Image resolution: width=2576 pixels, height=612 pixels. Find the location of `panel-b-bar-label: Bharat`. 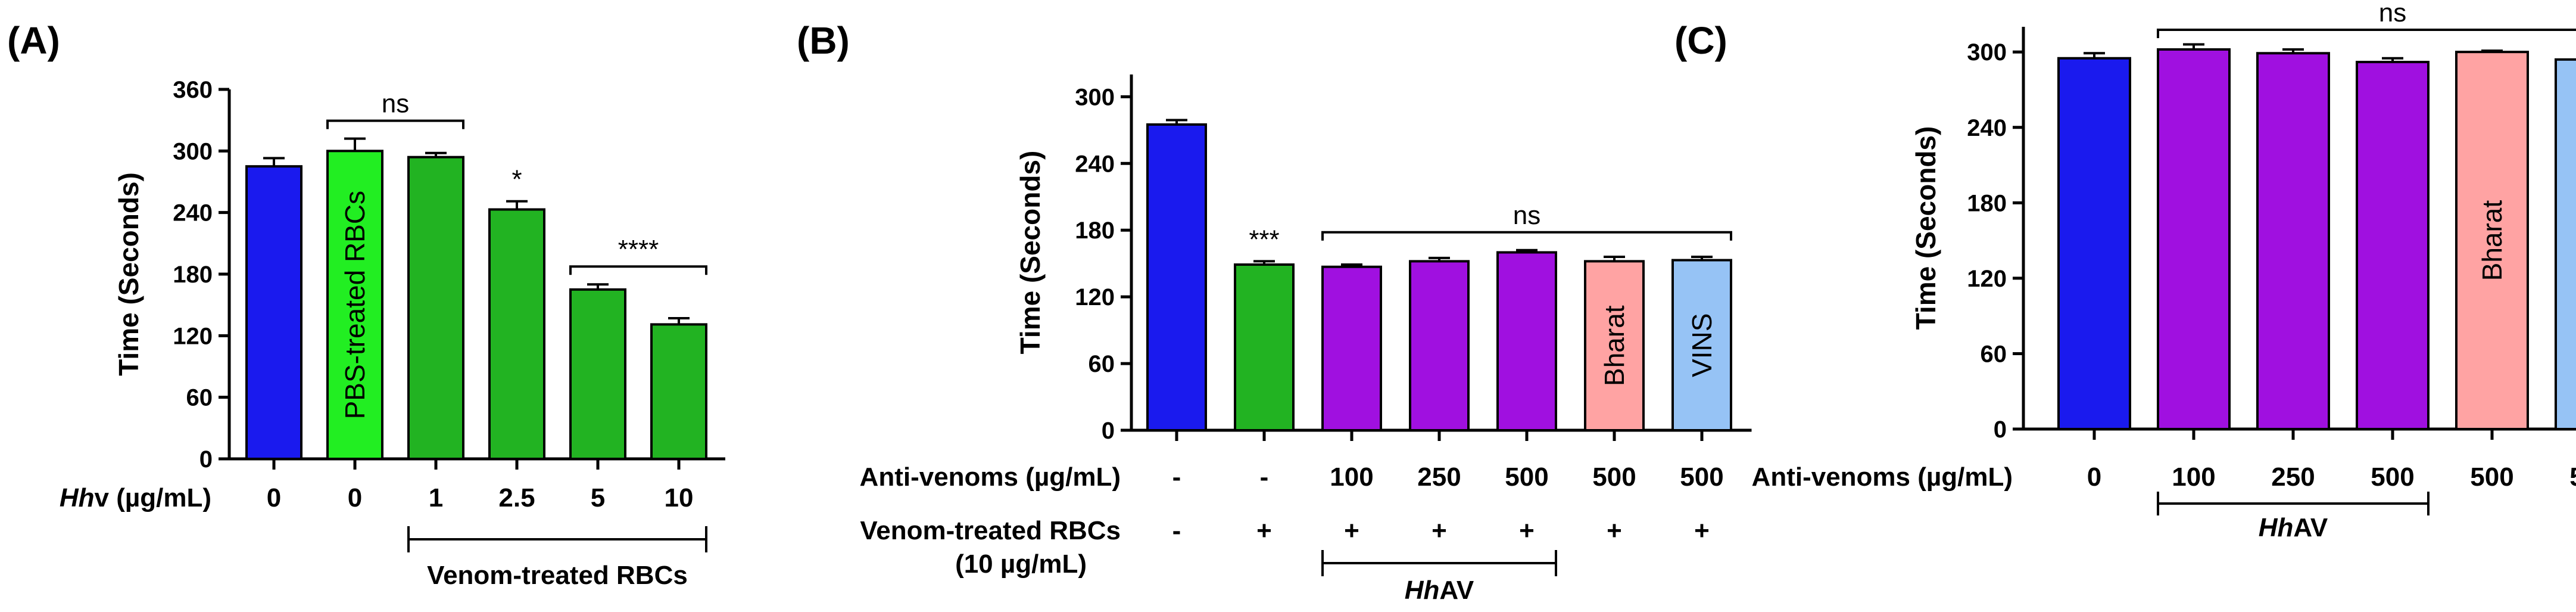

panel-b-bar-label: Bharat is located at coordinates (1615, 346).